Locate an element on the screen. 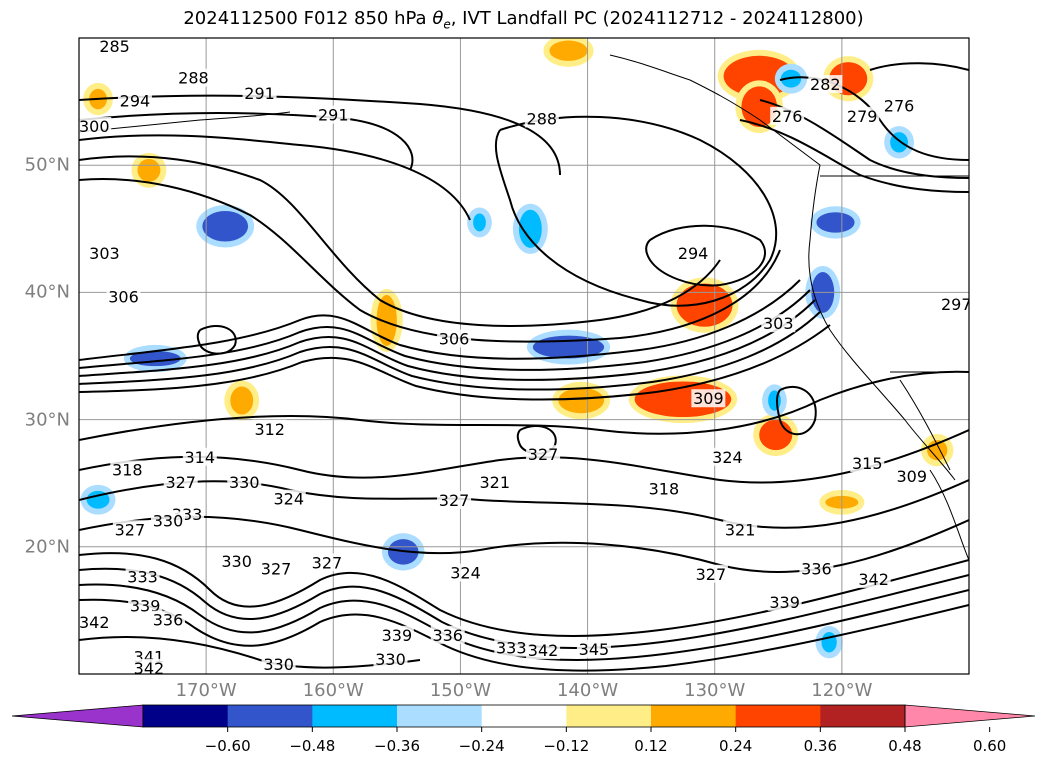 The height and width of the screenshot is (767, 1047). contour-label: 327 is located at coordinates (130, 529).